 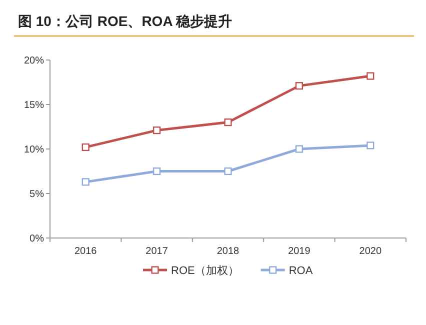 What do you see at coordinates (157, 251) in the screenshot?
I see `x-tick-label: 2017` at bounding box center [157, 251].